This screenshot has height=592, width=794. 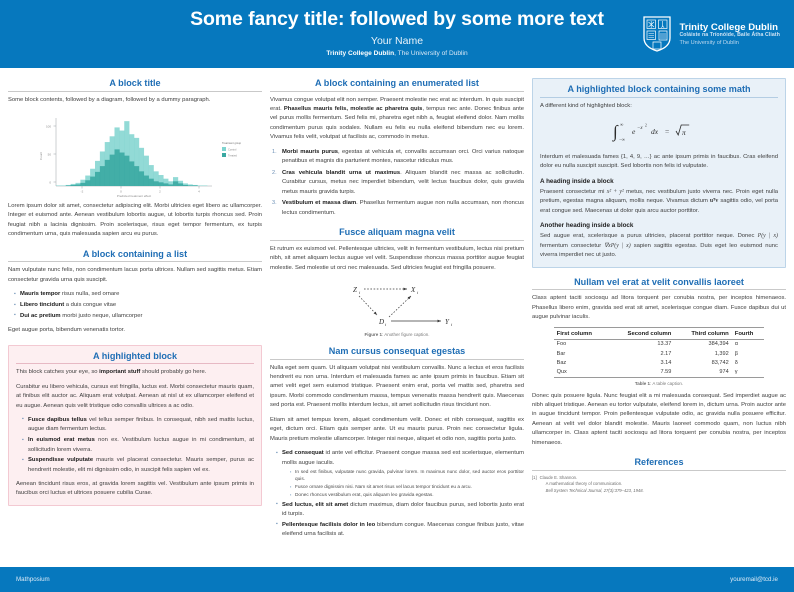 I want to click on svg-text: 100, so click(x=48, y=126).